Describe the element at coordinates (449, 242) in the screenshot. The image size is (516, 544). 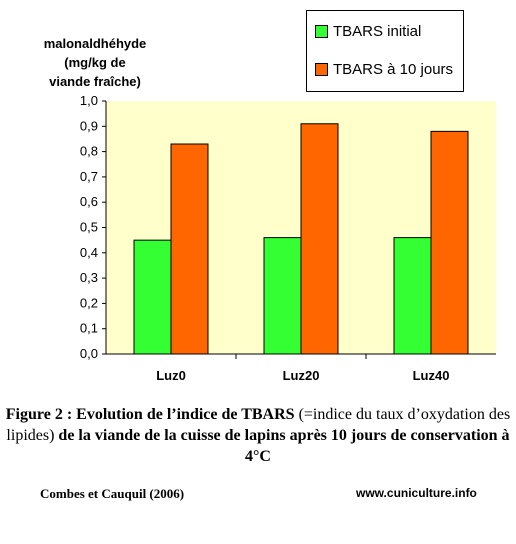
I see `bar-ten-days-luz40` at that location.